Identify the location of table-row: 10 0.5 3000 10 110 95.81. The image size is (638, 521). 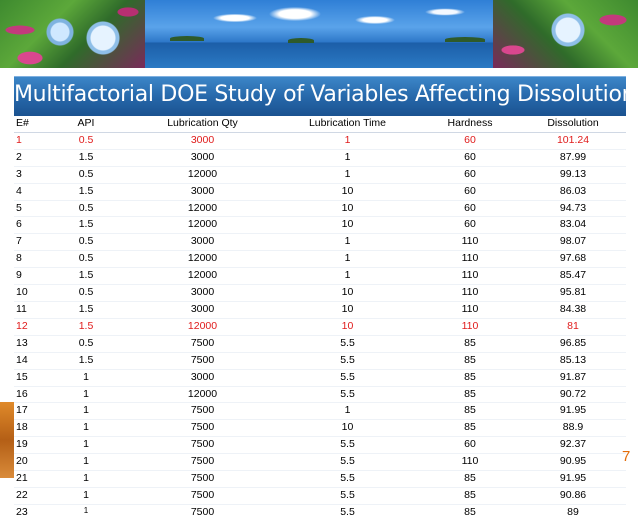
(320, 293).